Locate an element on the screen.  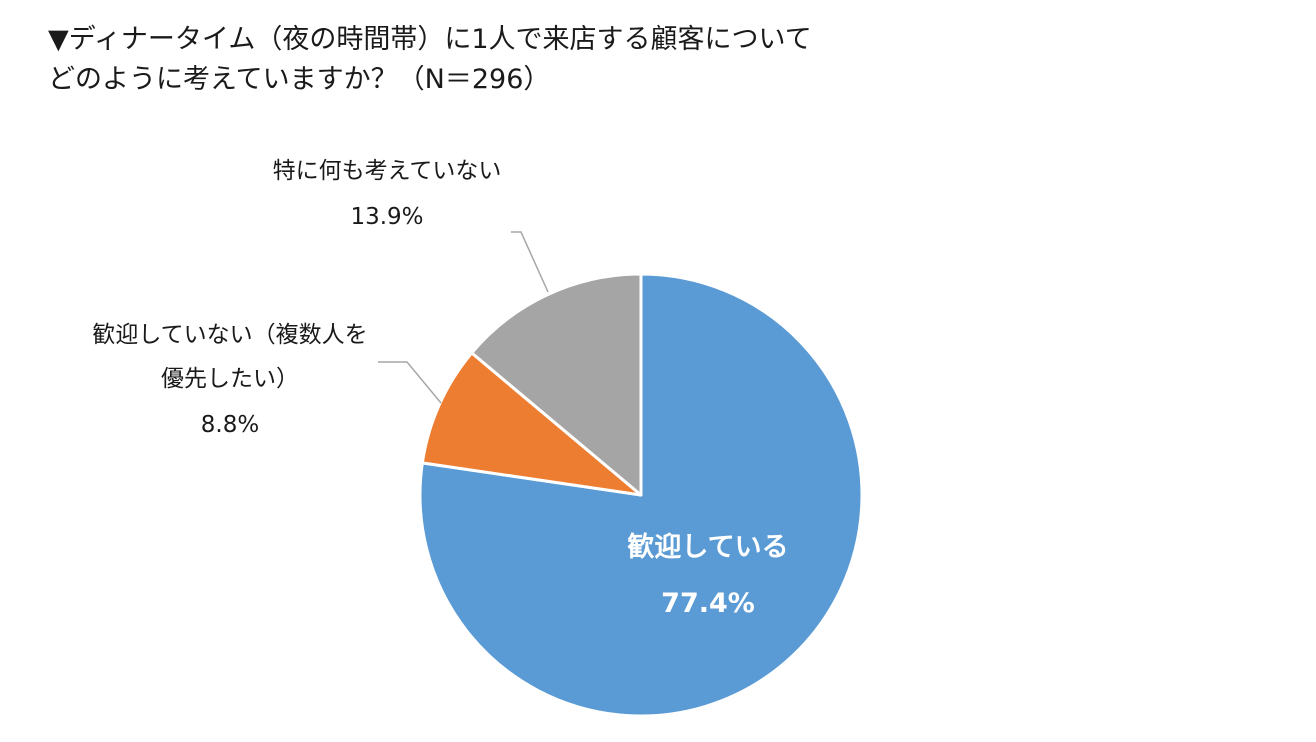
slice-label-1-line-1: 優先したい） is located at coordinates (230, 379).